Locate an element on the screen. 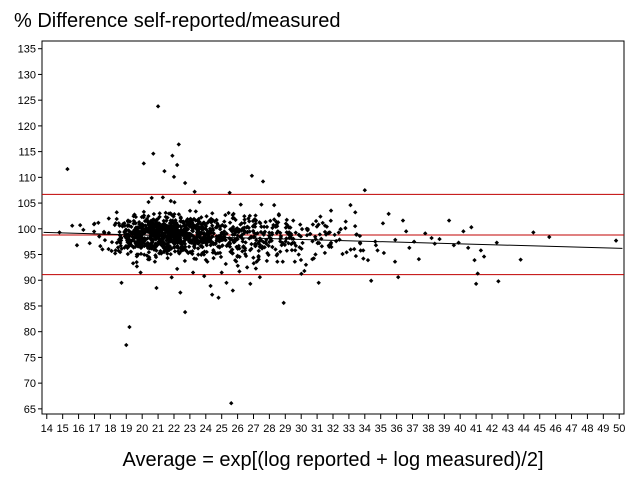  x-tick-label: 26 is located at coordinates (237, 429).